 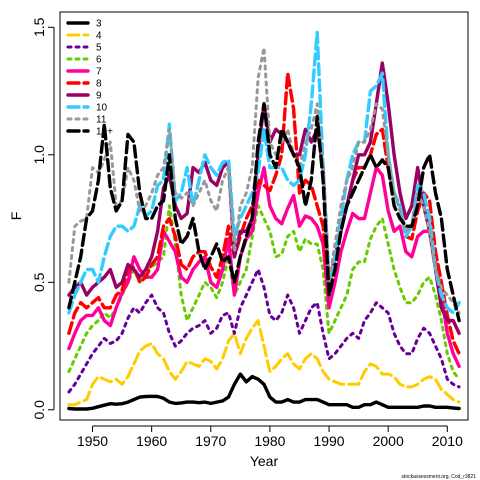 What do you see at coordinates (39, 410) in the screenshot?
I see `y-tick-label: 0.0` at bounding box center [39, 410].